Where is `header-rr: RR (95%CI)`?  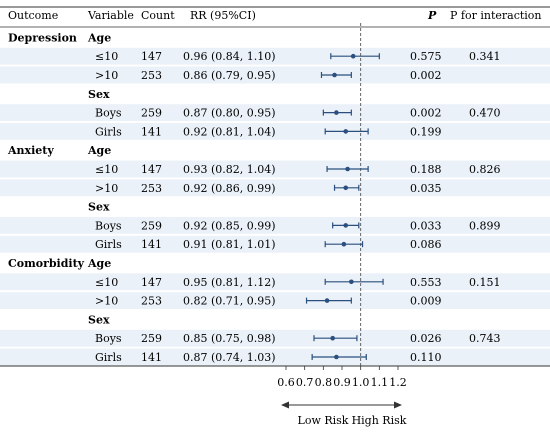
header-rr: RR (95%CI) is located at coordinates (223, 15).